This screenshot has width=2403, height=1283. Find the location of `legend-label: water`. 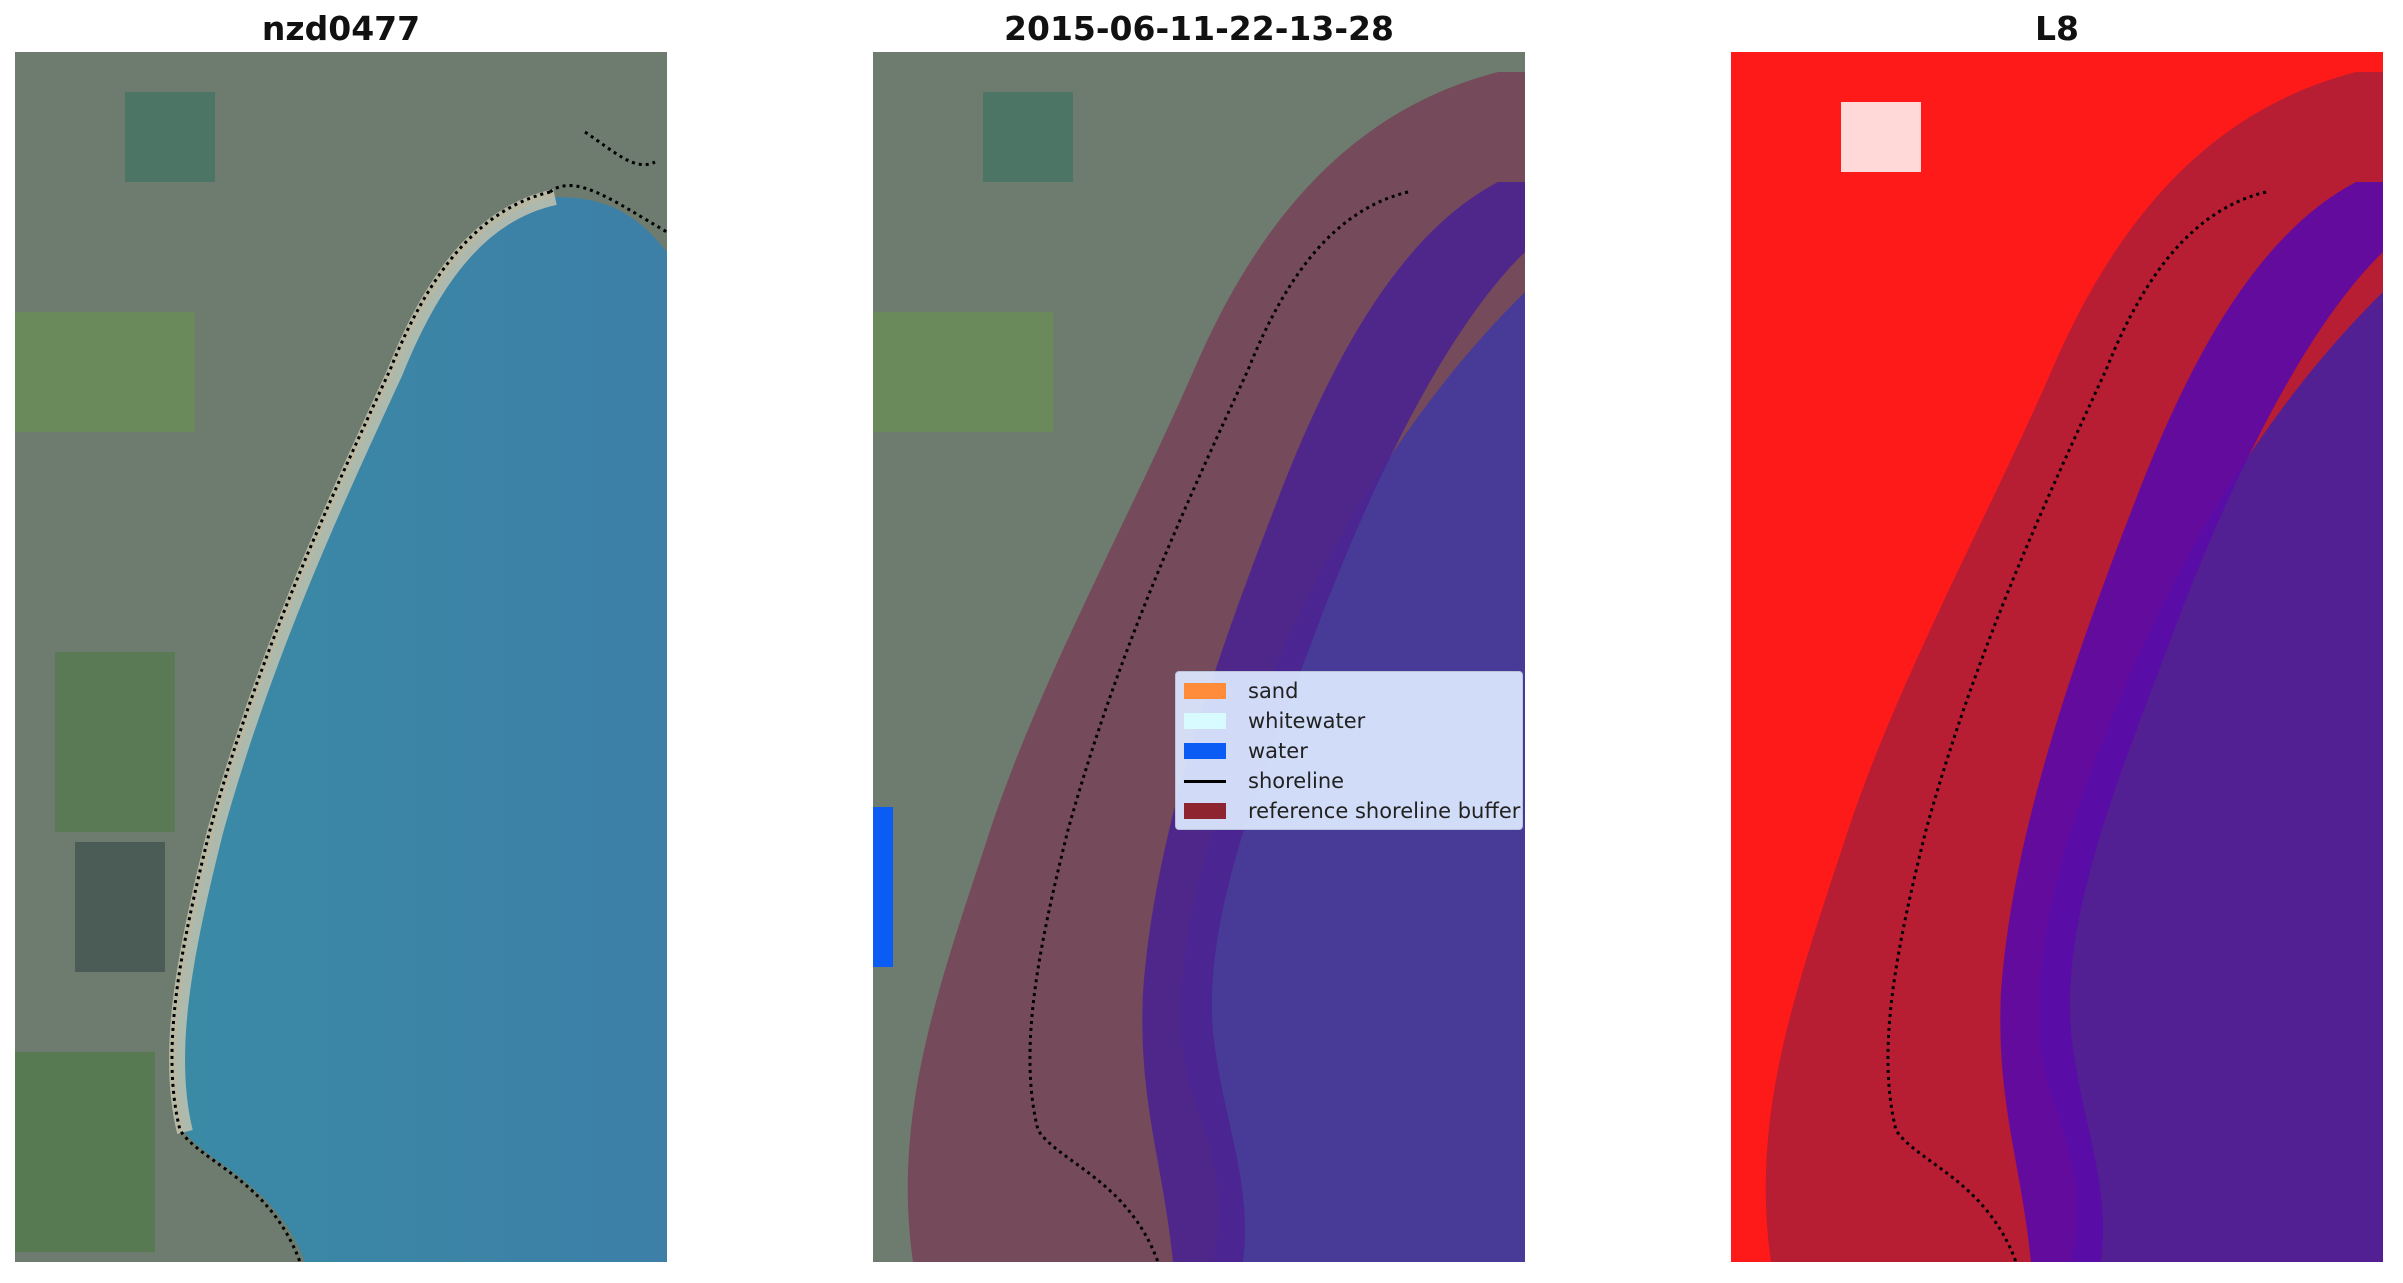

legend-label: water is located at coordinates (1278, 751).